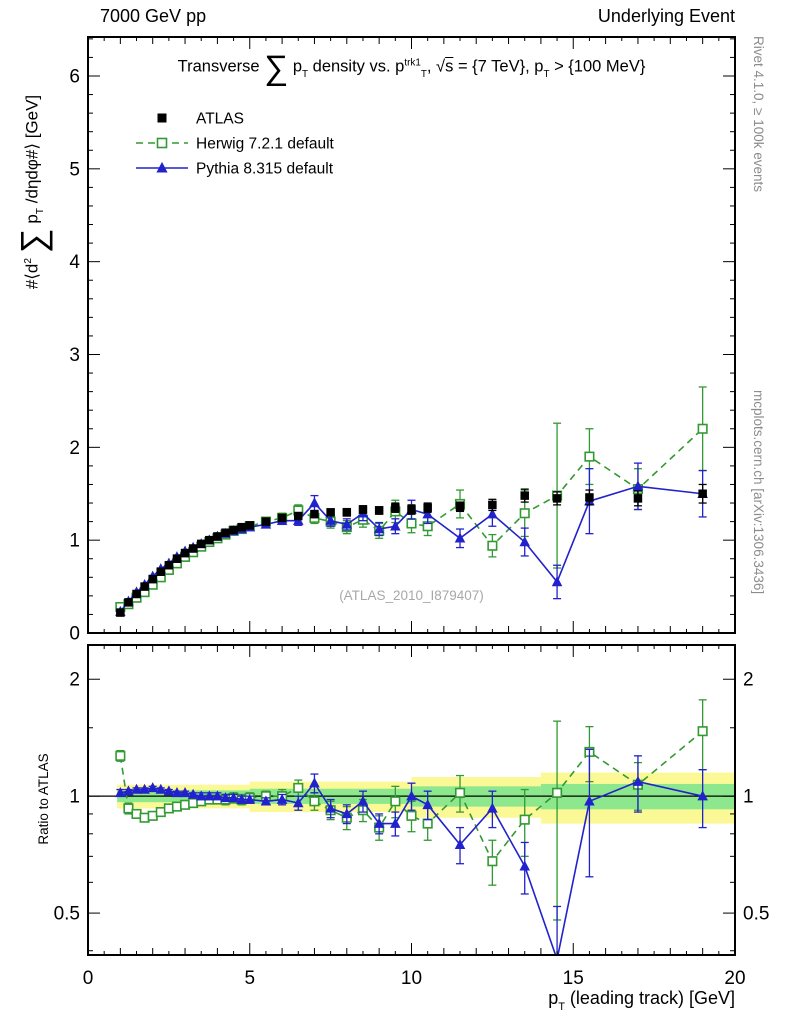  Describe the element at coordinates (33, 192) in the screenshot. I see `y-axis-label-main: #⟨d2 ∑ pT /dηdφ#⟩ [GeV]` at that location.